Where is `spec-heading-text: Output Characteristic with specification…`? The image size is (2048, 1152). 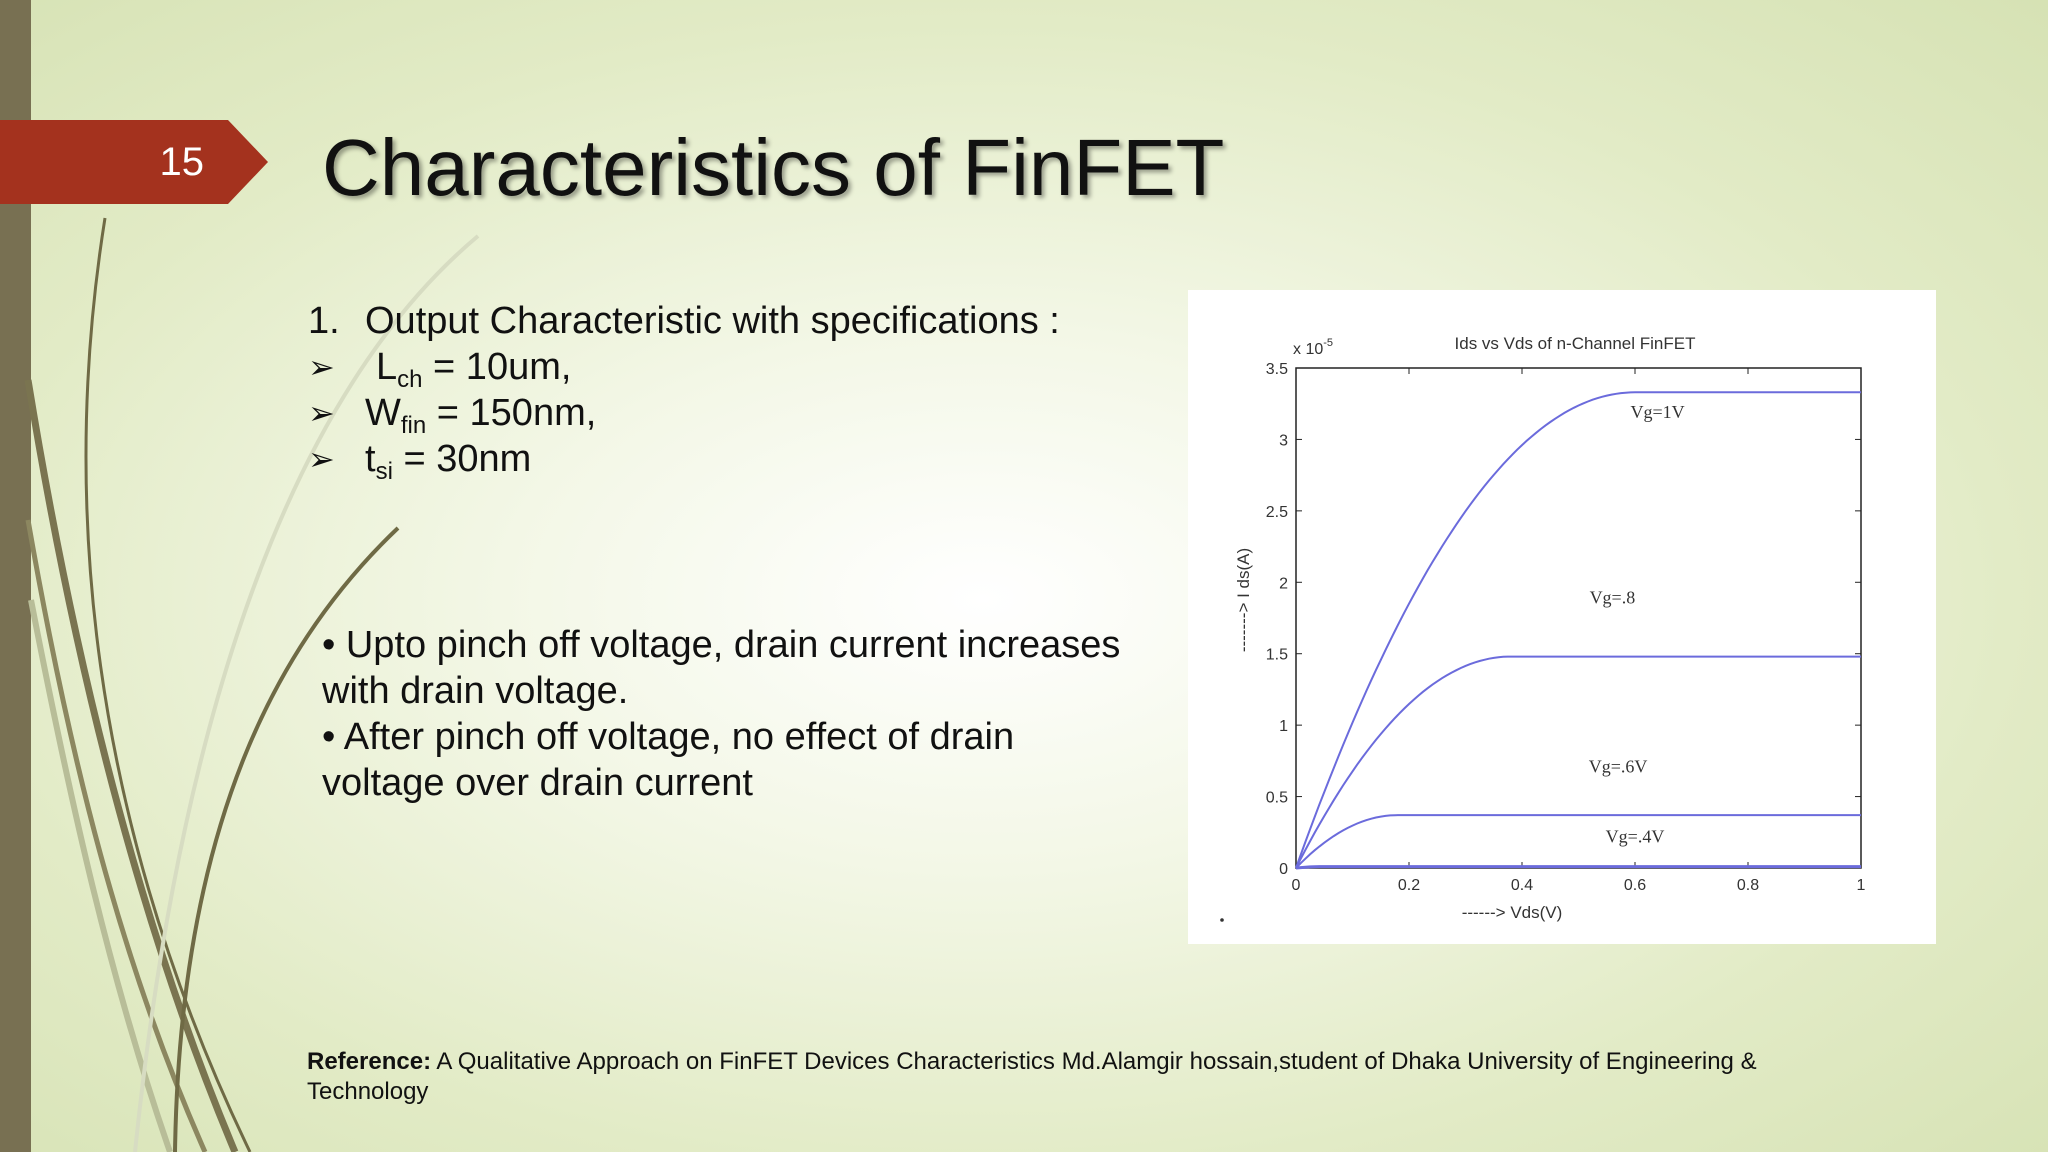 spec-heading-text: Output Characteristic with specification… is located at coordinates (712, 321).